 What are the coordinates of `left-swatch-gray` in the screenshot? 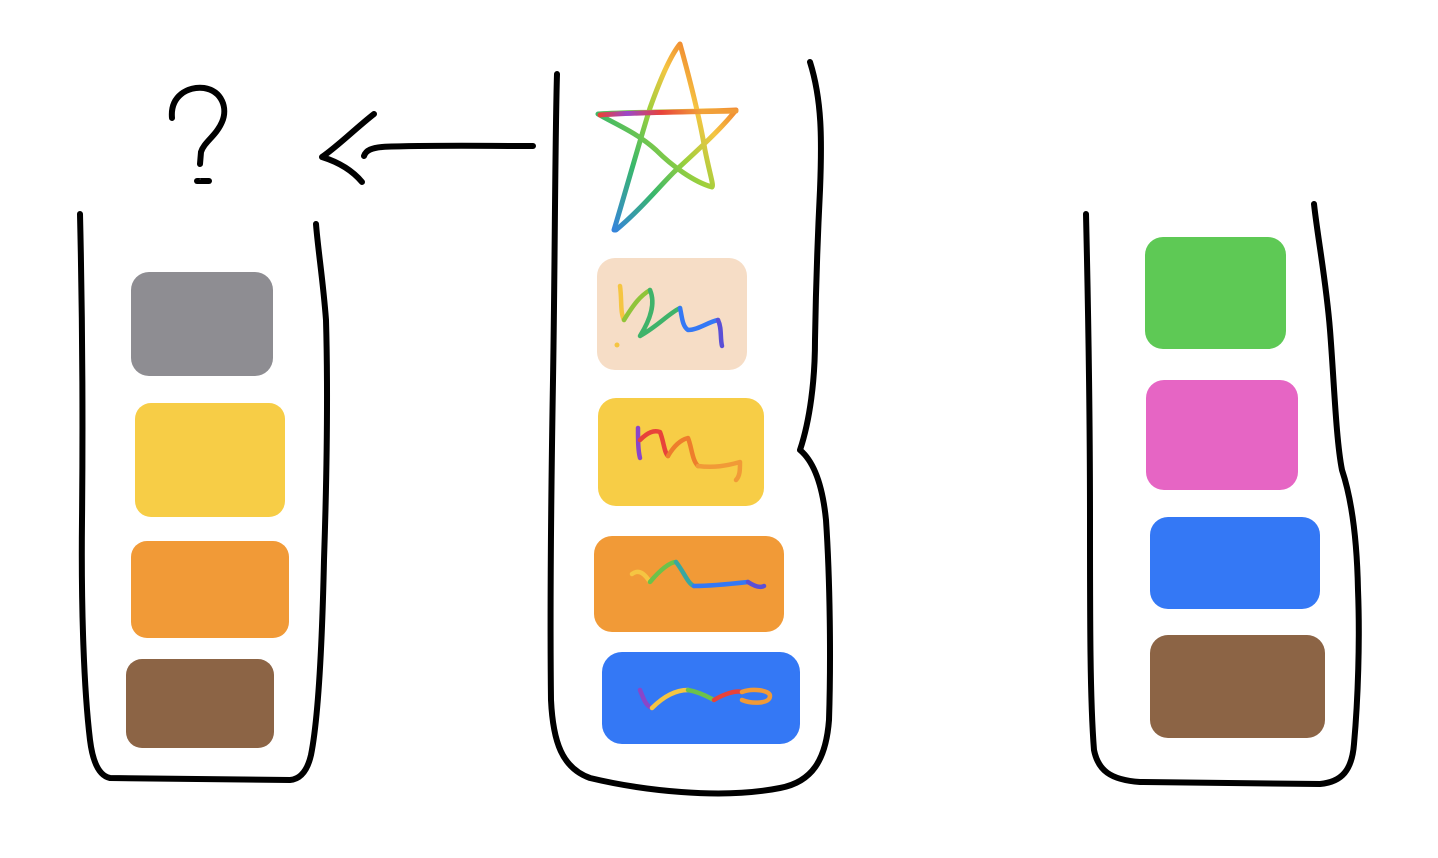 It's located at (202, 324).